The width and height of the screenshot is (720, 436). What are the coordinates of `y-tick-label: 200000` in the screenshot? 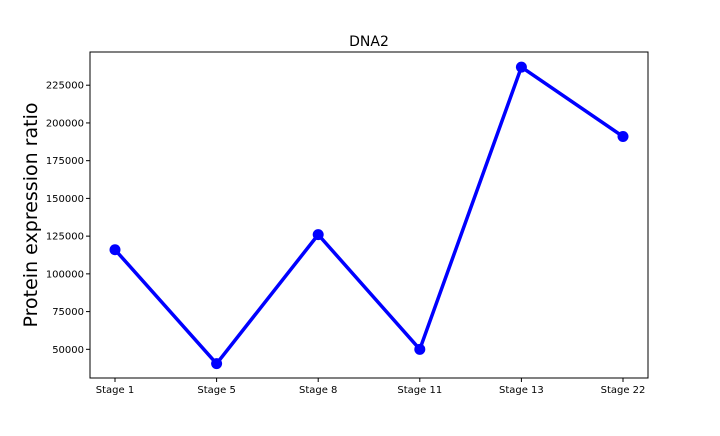 It's located at (65, 123).